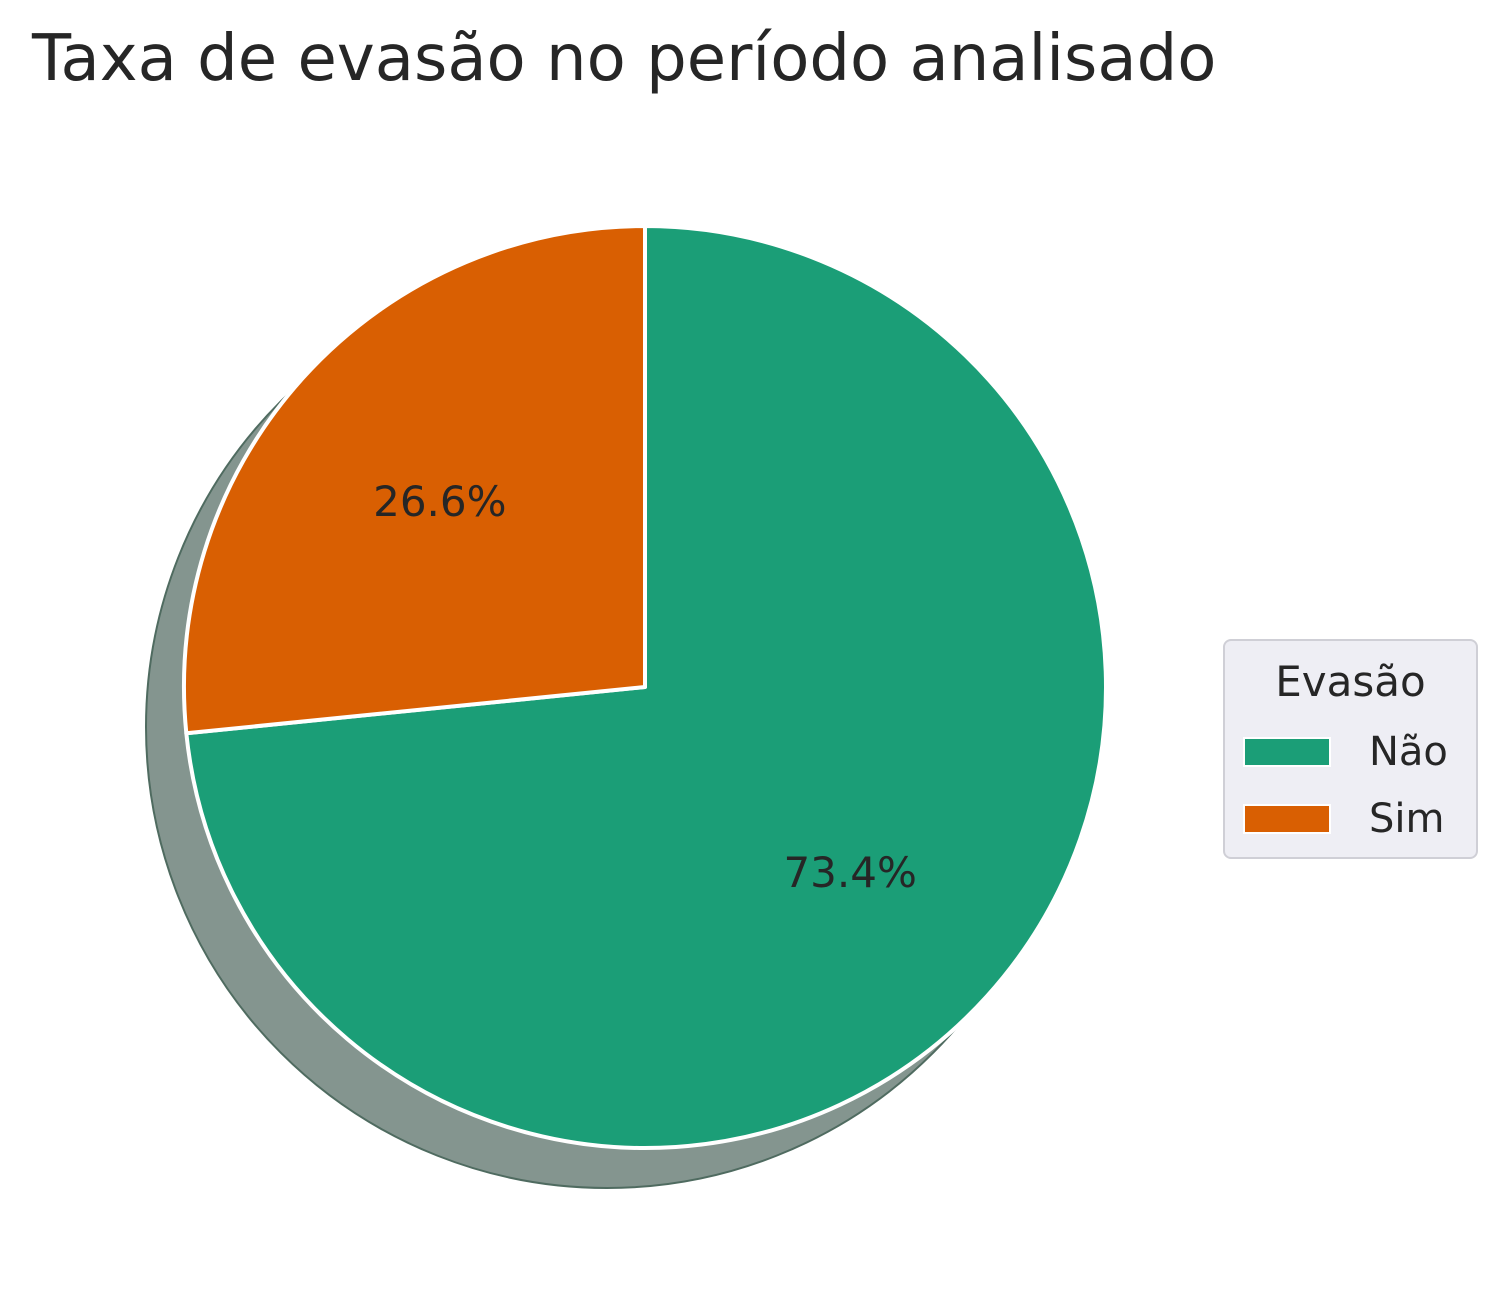 The height and width of the screenshot is (1294, 1508). I want to click on pie-labels: 73.4% 26.6%, so click(645, 687).